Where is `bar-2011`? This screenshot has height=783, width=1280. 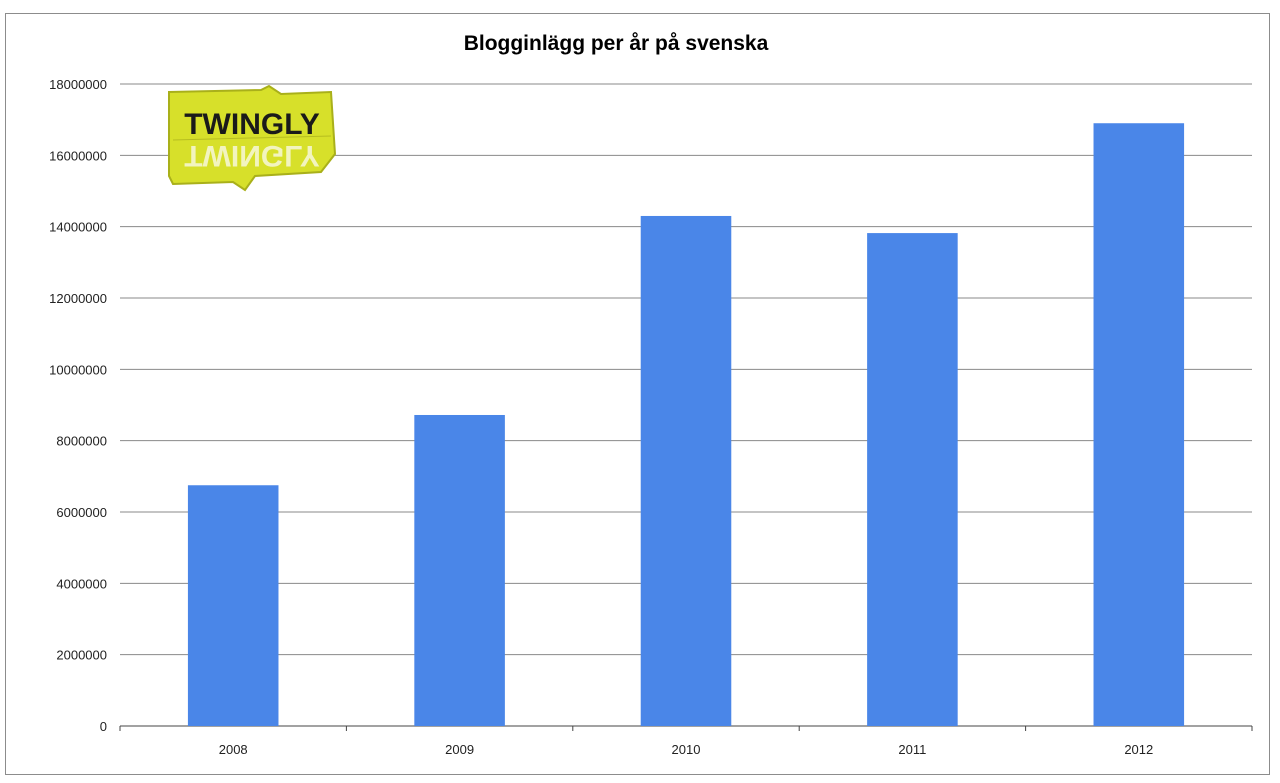 bar-2011 is located at coordinates (912, 479).